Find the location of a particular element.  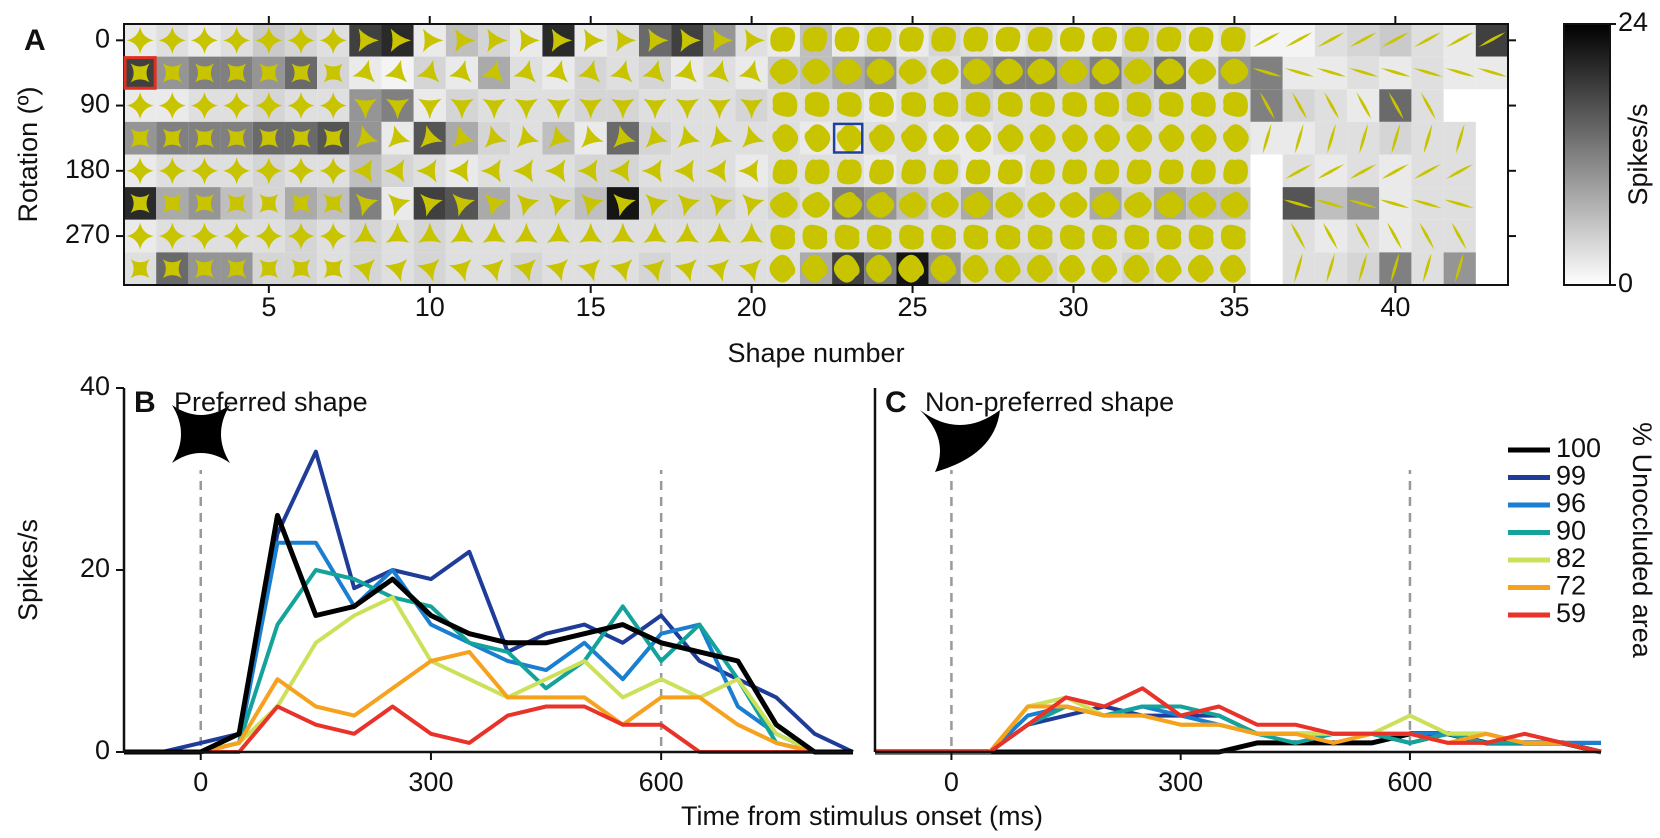

legend-title: % Unoccluded area is located at coordinates (1642, 540).